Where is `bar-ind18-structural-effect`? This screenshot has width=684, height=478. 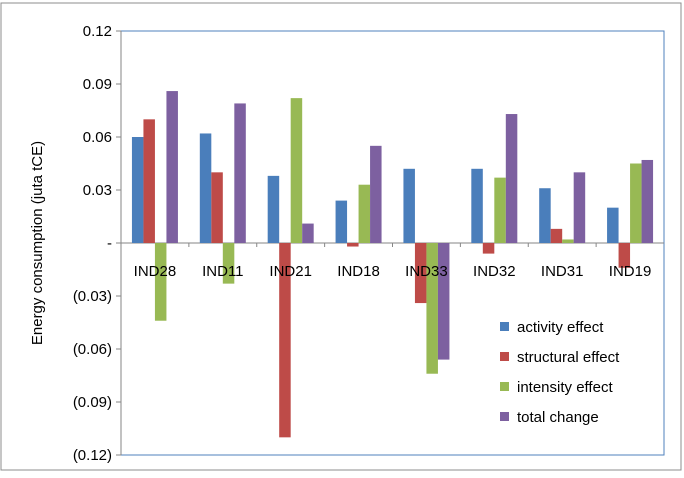
bar-ind18-structural-effect is located at coordinates (353, 245).